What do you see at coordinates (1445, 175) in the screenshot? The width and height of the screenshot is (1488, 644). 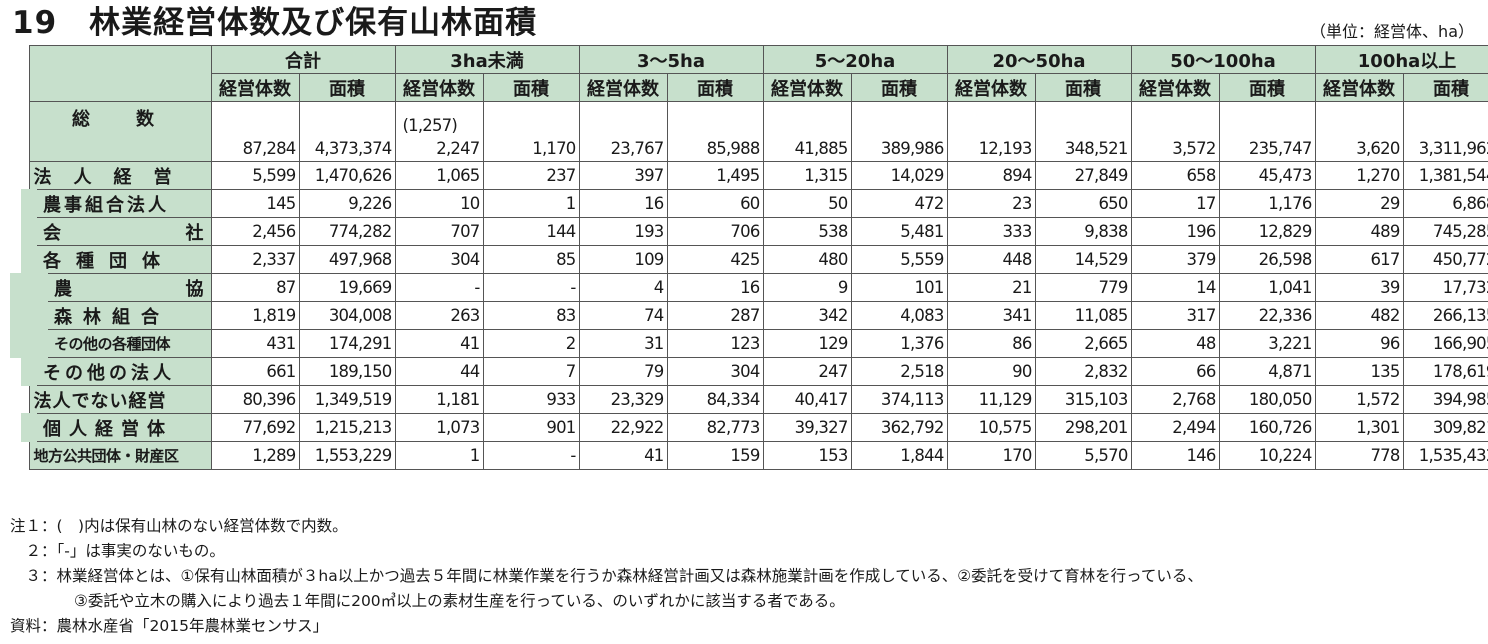 I see `cell: 1,381,544` at bounding box center [1445, 175].